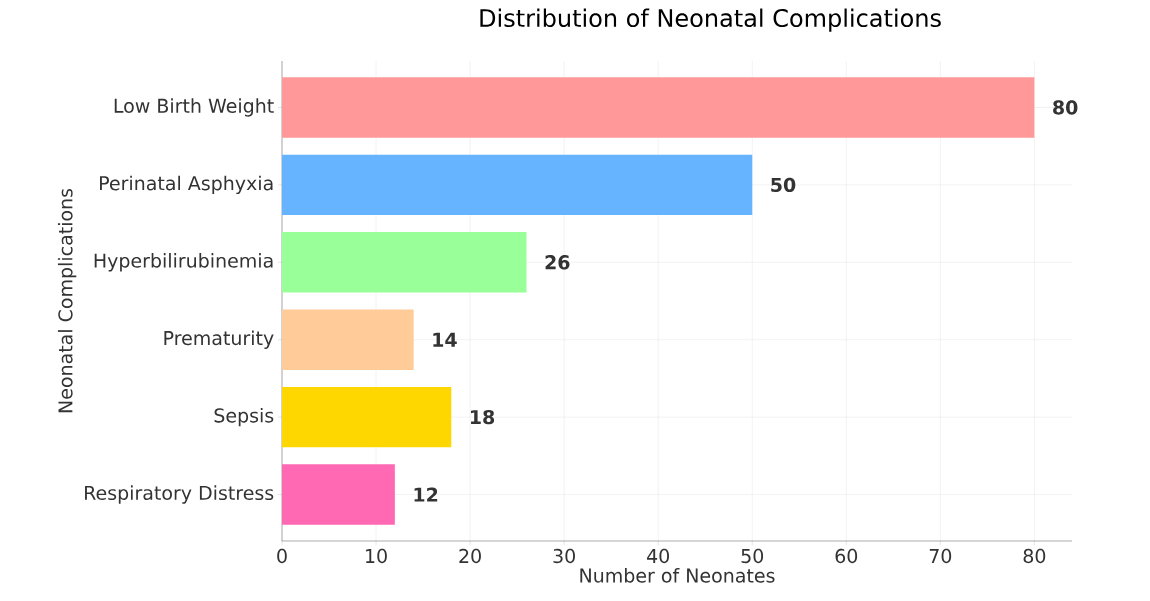 The width and height of the screenshot is (1150, 601). Describe the element at coordinates (67, 300) in the screenshot. I see `y-axis-title: Neonatal Complications` at that location.